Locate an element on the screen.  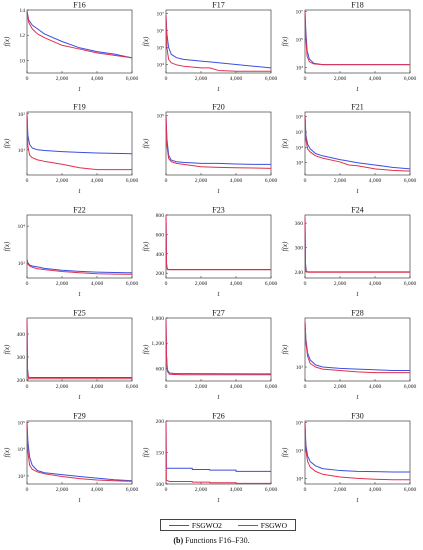
y-tick-label: 400 is located at coordinates (21, 335).